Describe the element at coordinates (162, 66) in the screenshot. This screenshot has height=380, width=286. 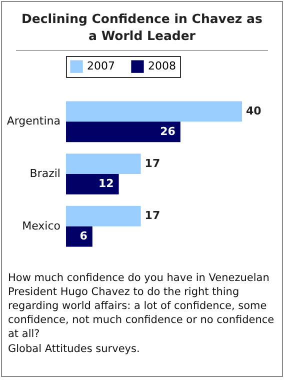
I see `legend-label: 2008` at that location.